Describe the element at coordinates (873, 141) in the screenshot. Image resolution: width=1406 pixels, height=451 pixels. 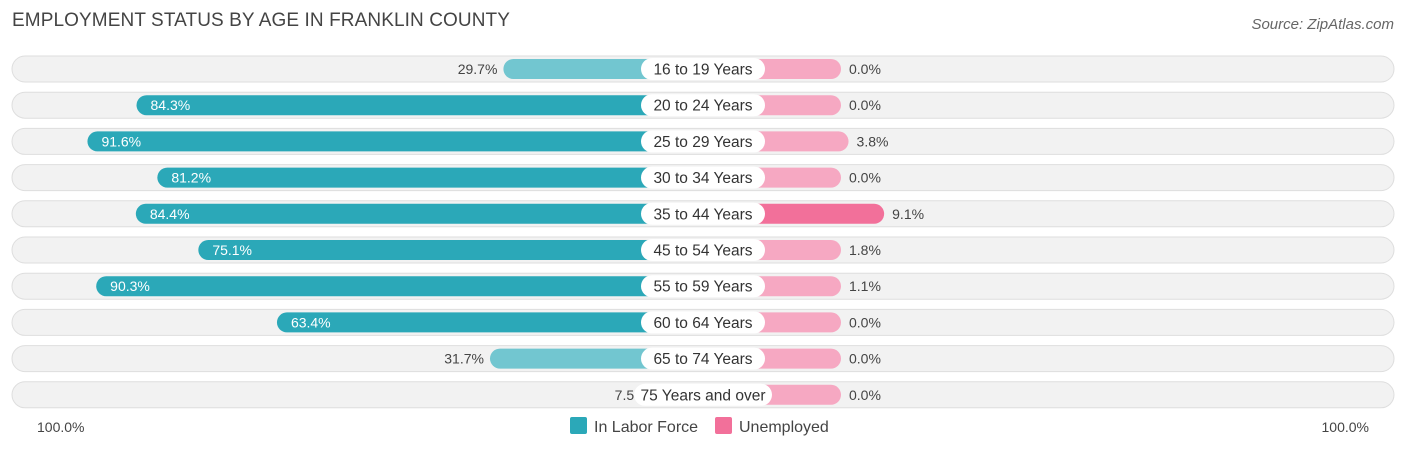
I see `unemployed-value-label: 3.8%` at that location.